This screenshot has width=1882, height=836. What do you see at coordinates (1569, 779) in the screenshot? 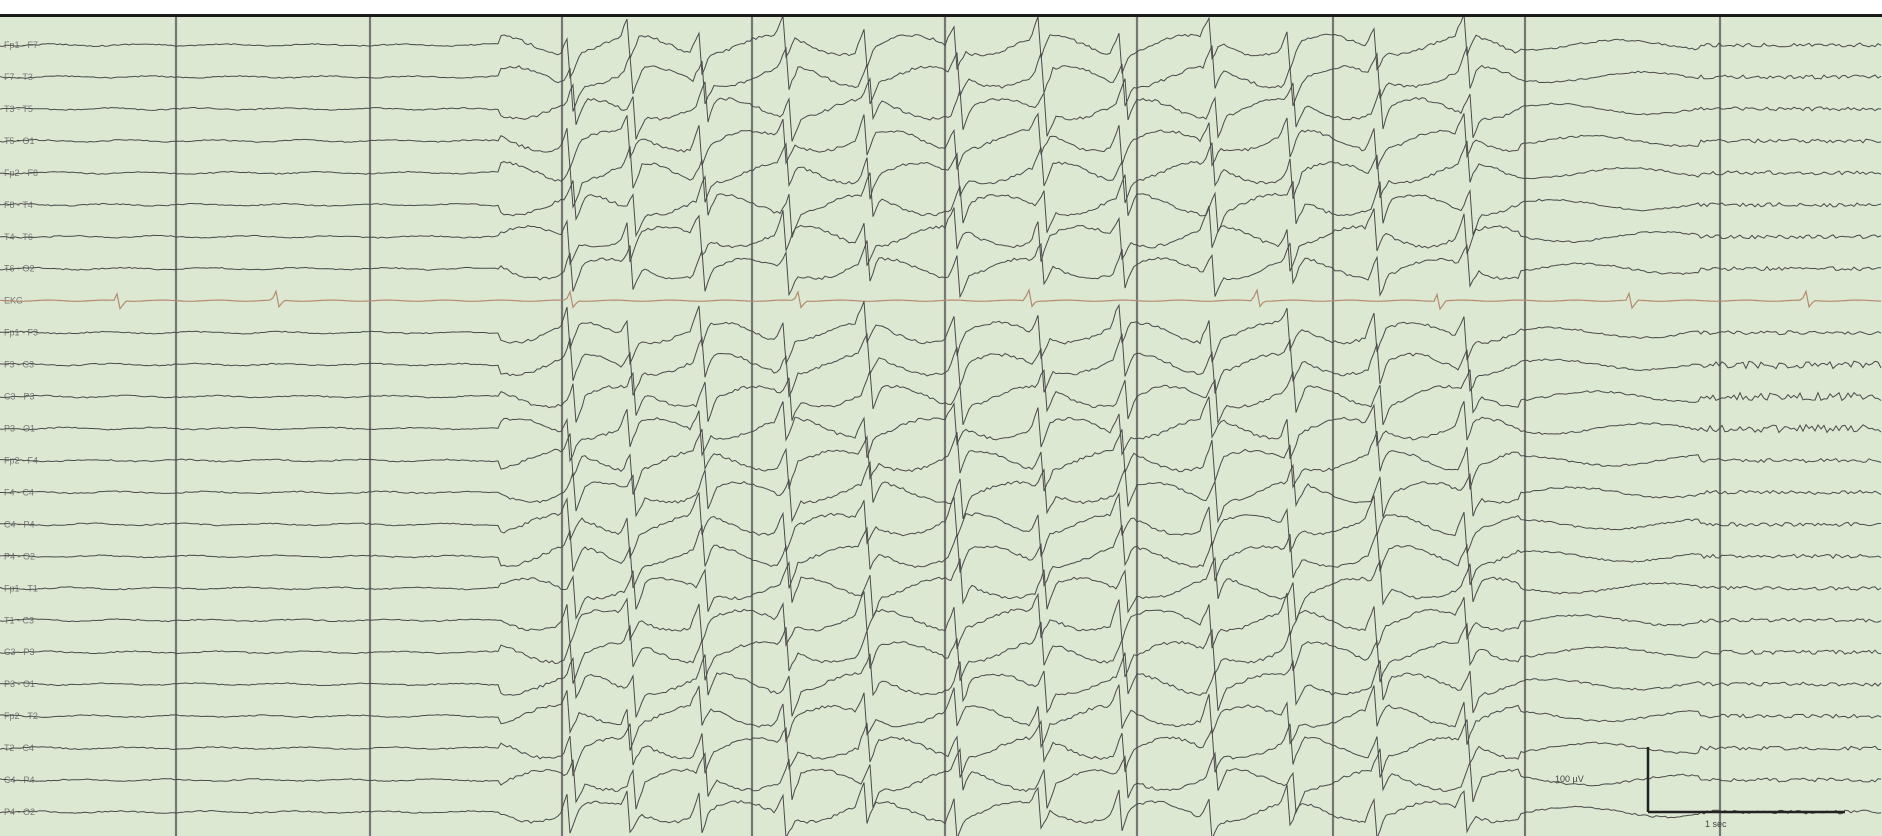
I see `amplitude-scale-label: 100 µV` at bounding box center [1569, 779].